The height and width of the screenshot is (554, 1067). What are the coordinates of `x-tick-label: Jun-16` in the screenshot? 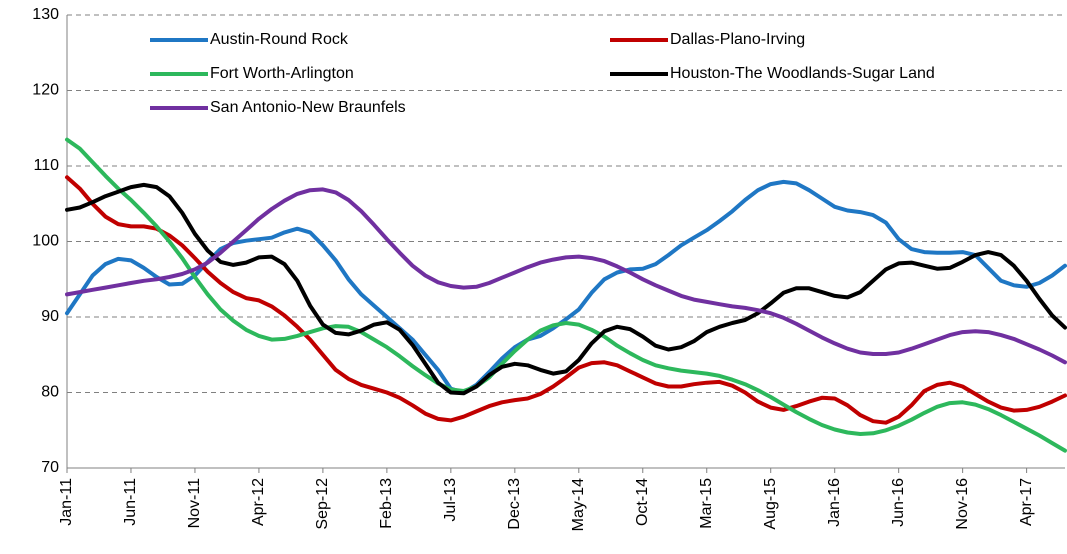 It's located at (898, 502).